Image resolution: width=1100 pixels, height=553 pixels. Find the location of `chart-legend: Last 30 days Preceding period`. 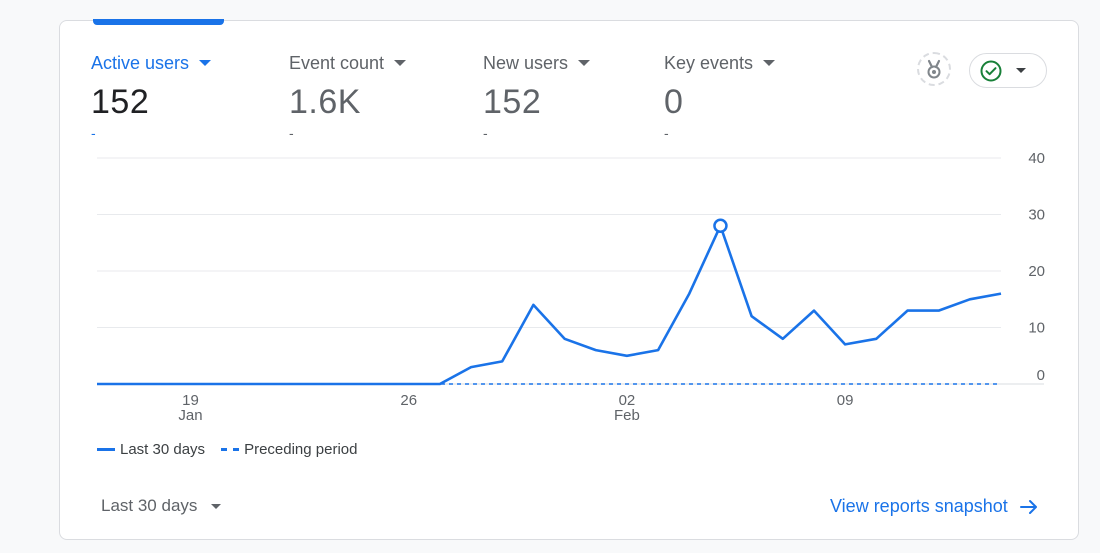

chart-legend: Last 30 days Preceding period is located at coordinates (235, 449).